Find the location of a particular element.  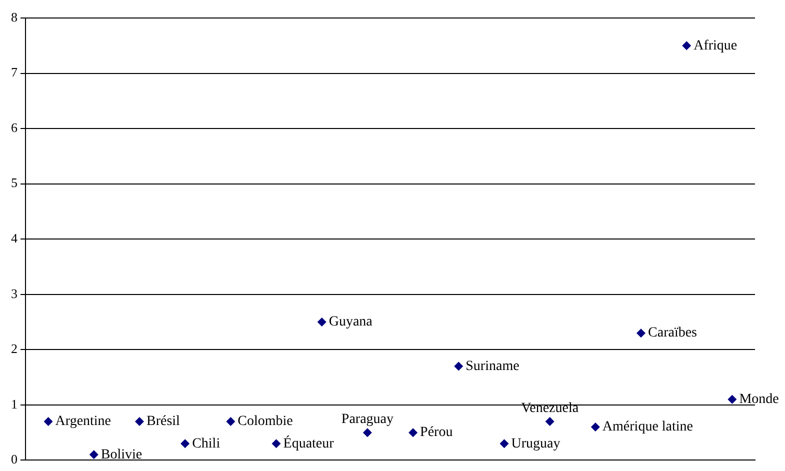

series-label: Afrique is located at coordinates (716, 46).